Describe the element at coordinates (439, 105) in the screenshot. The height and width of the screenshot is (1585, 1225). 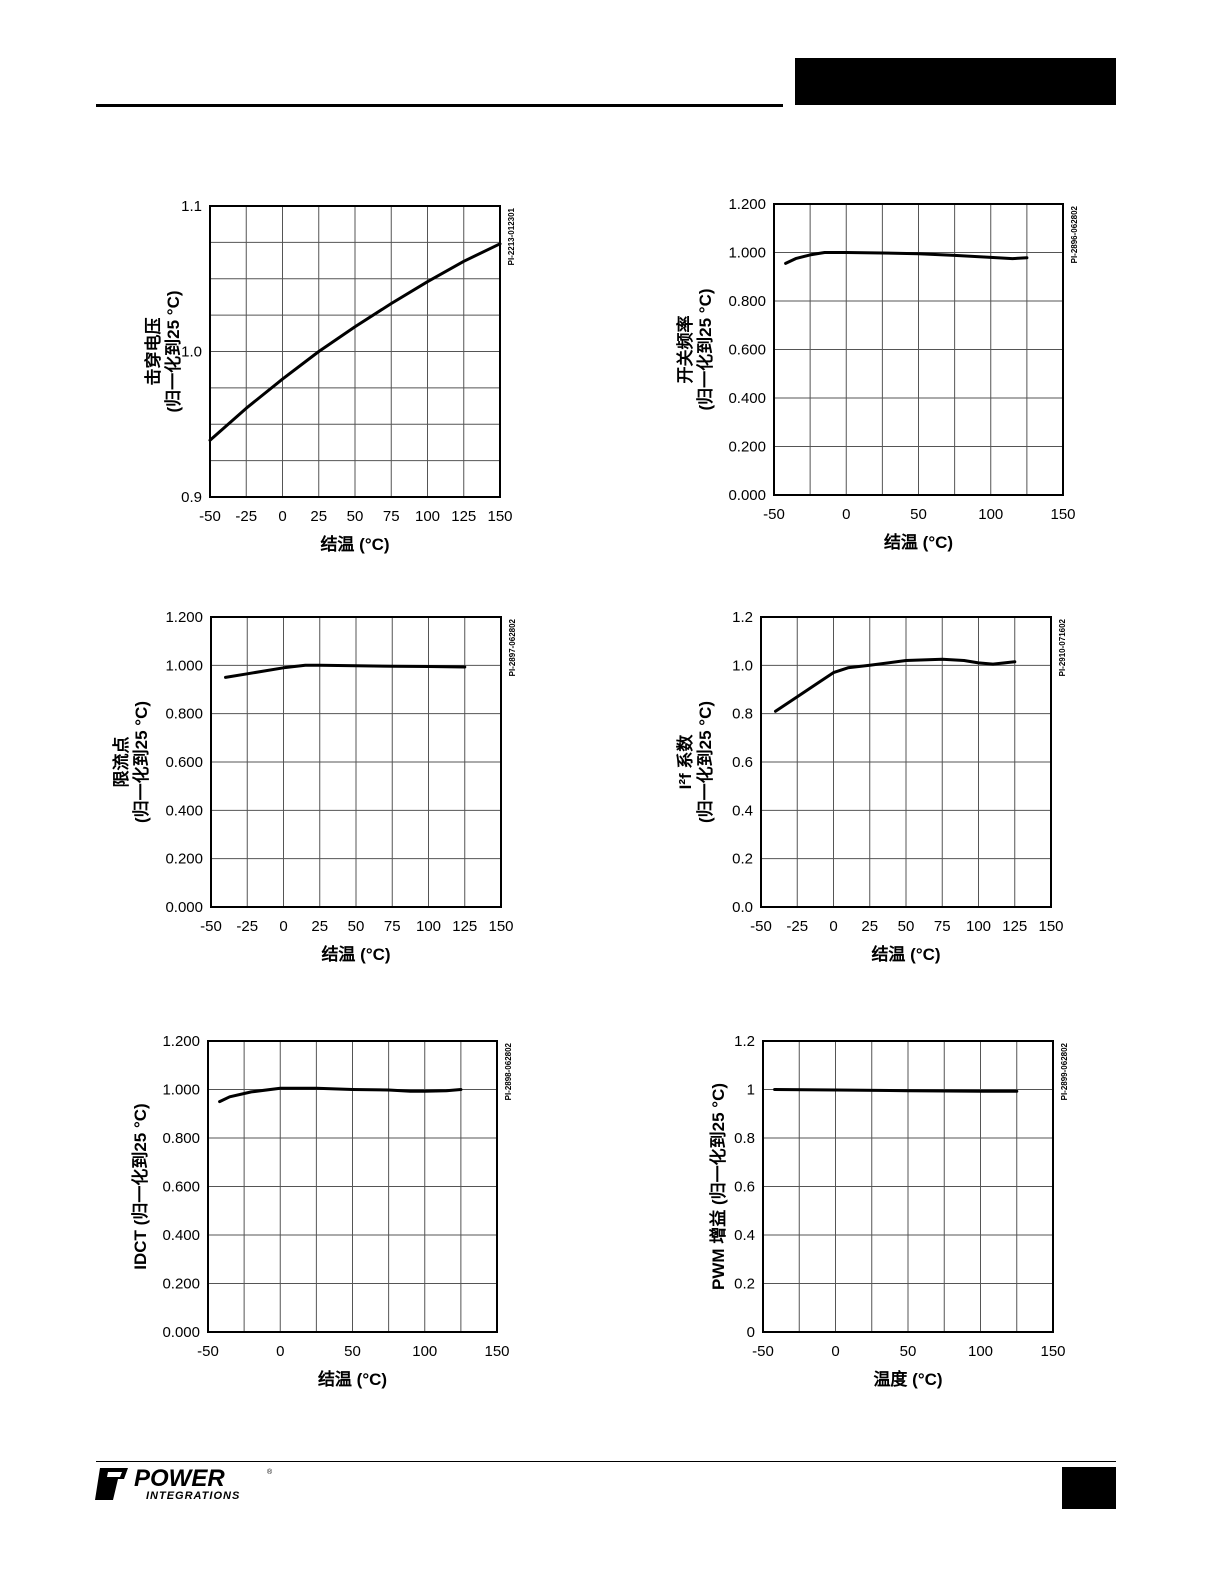
I see `header-rule` at that location.